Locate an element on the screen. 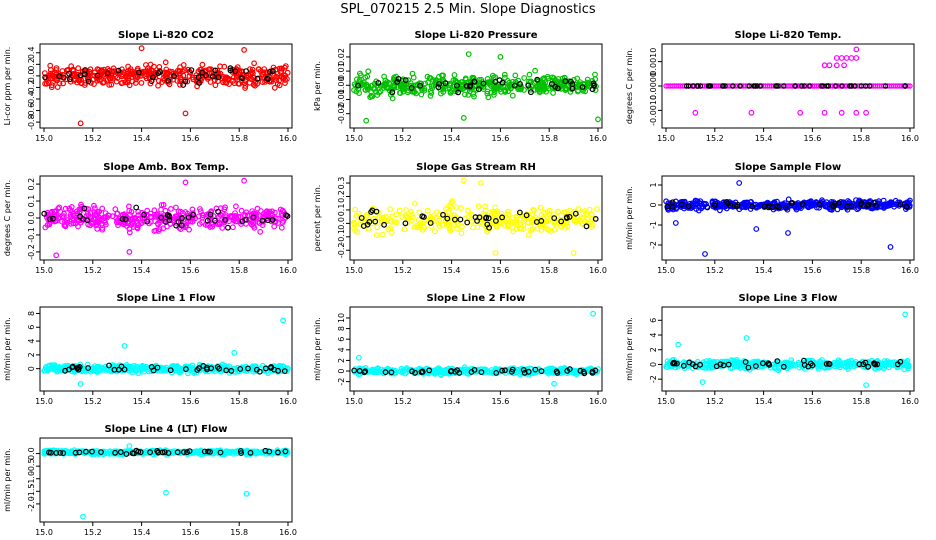 The image size is (936, 540). y-tick-label: 2 is located at coordinates (341, 360).